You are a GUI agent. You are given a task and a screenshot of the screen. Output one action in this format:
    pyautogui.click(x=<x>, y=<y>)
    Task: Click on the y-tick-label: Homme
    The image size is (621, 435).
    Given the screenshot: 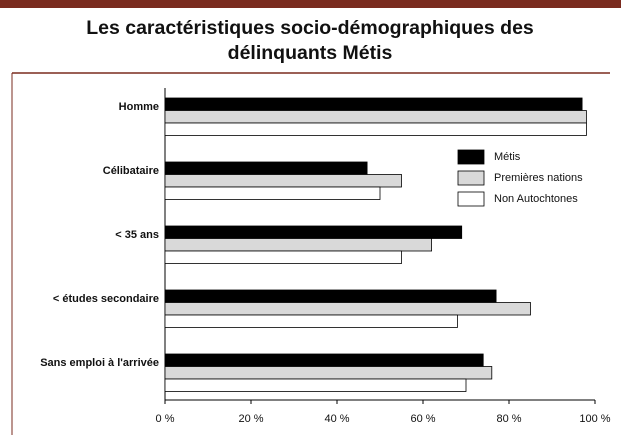 What is the action you would take?
    pyautogui.click(x=139, y=107)
    